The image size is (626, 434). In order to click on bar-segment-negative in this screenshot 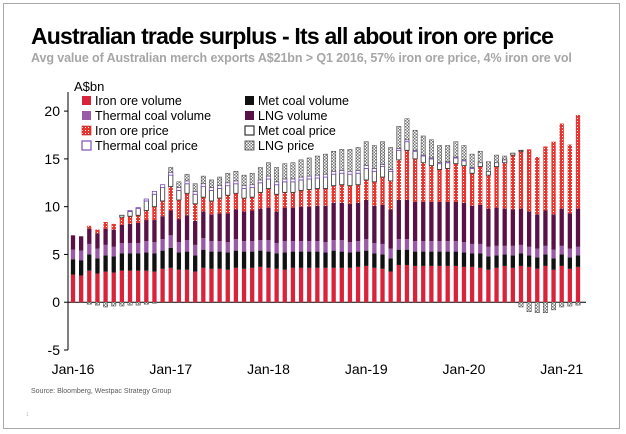, I will do `click(130, 303)`.